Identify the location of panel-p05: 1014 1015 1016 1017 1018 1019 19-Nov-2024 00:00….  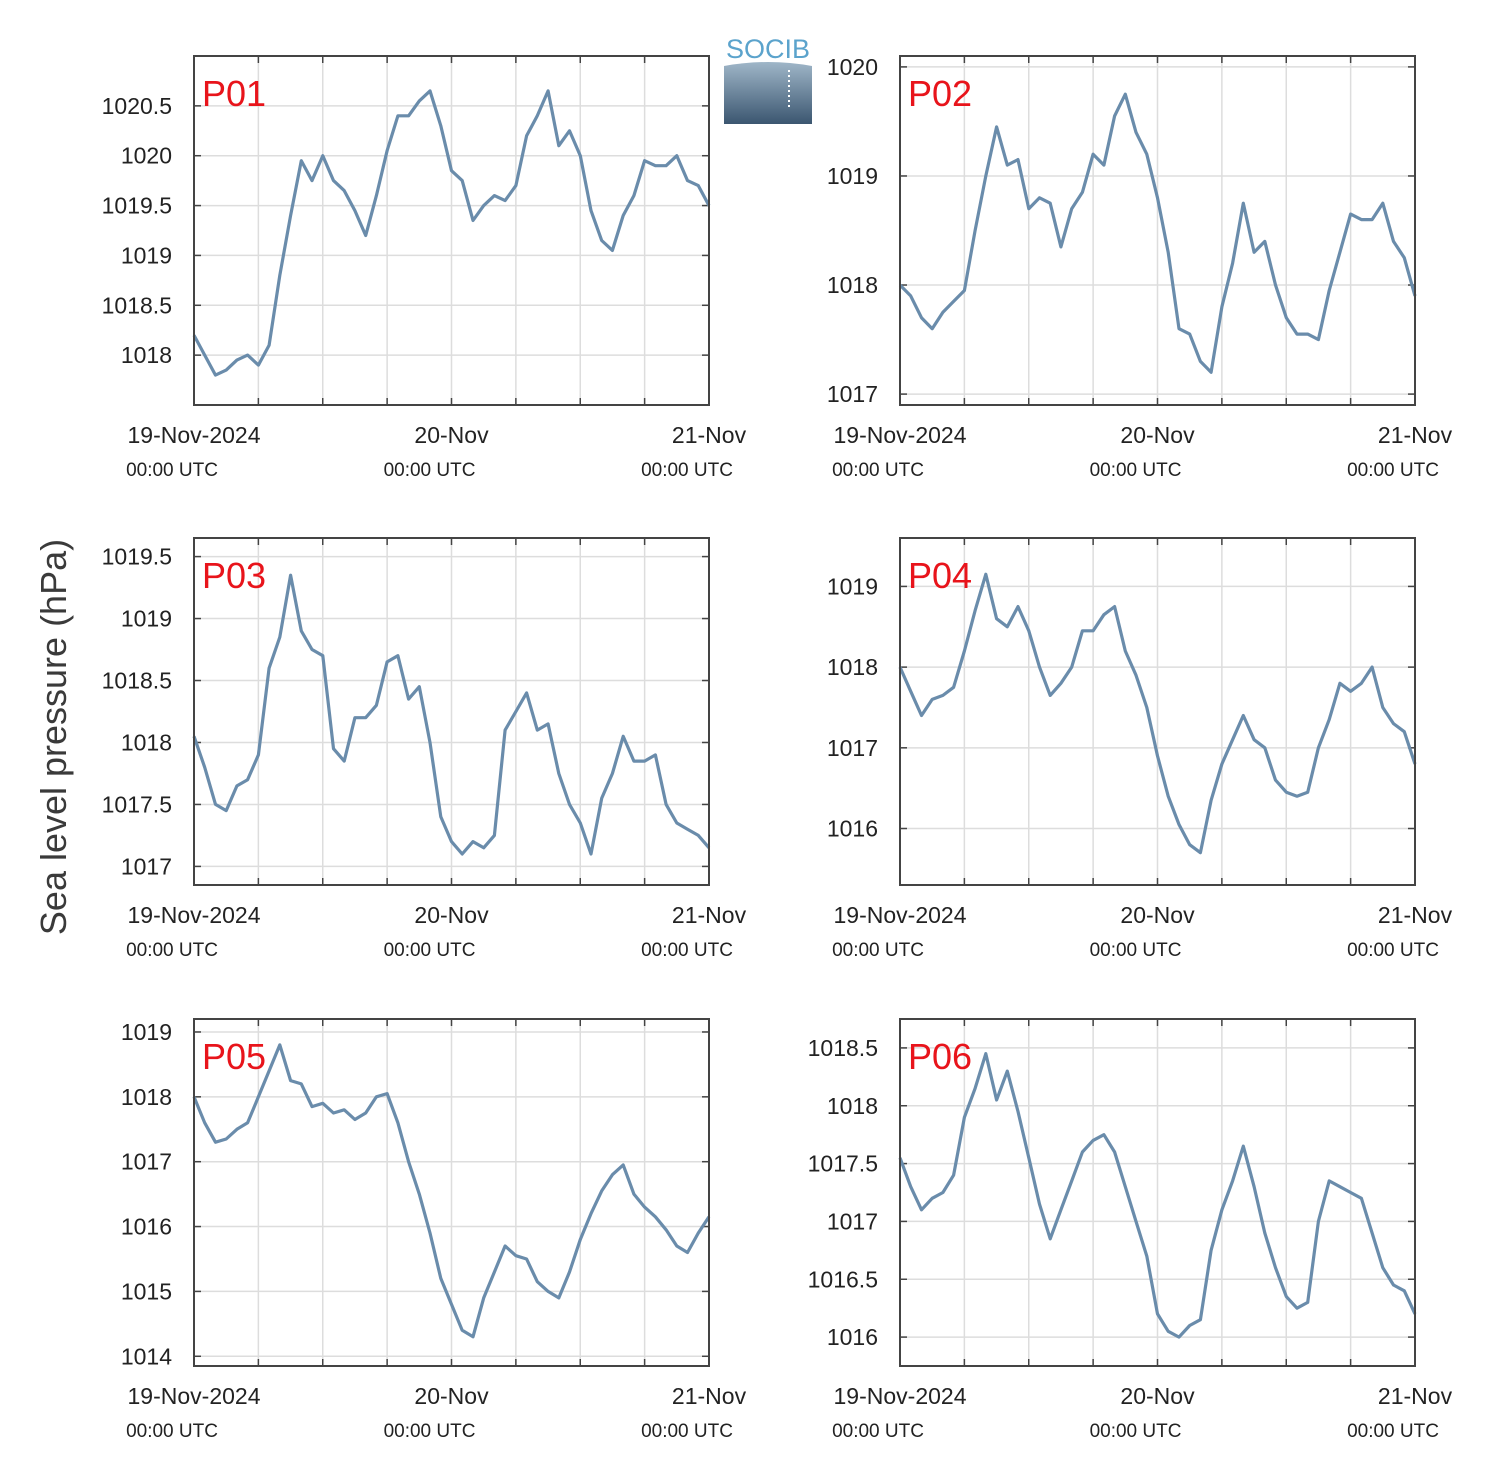
(434, 1230).